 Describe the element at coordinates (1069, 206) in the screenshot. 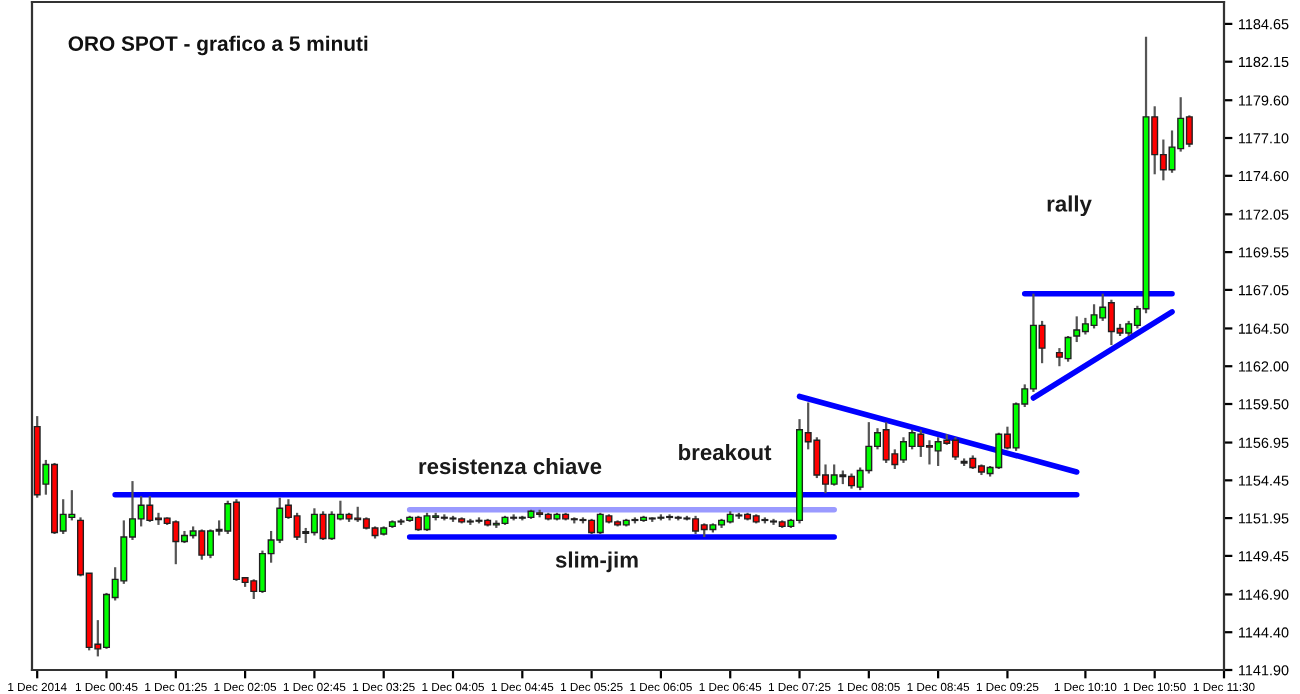

I see `annotation: rally` at that location.